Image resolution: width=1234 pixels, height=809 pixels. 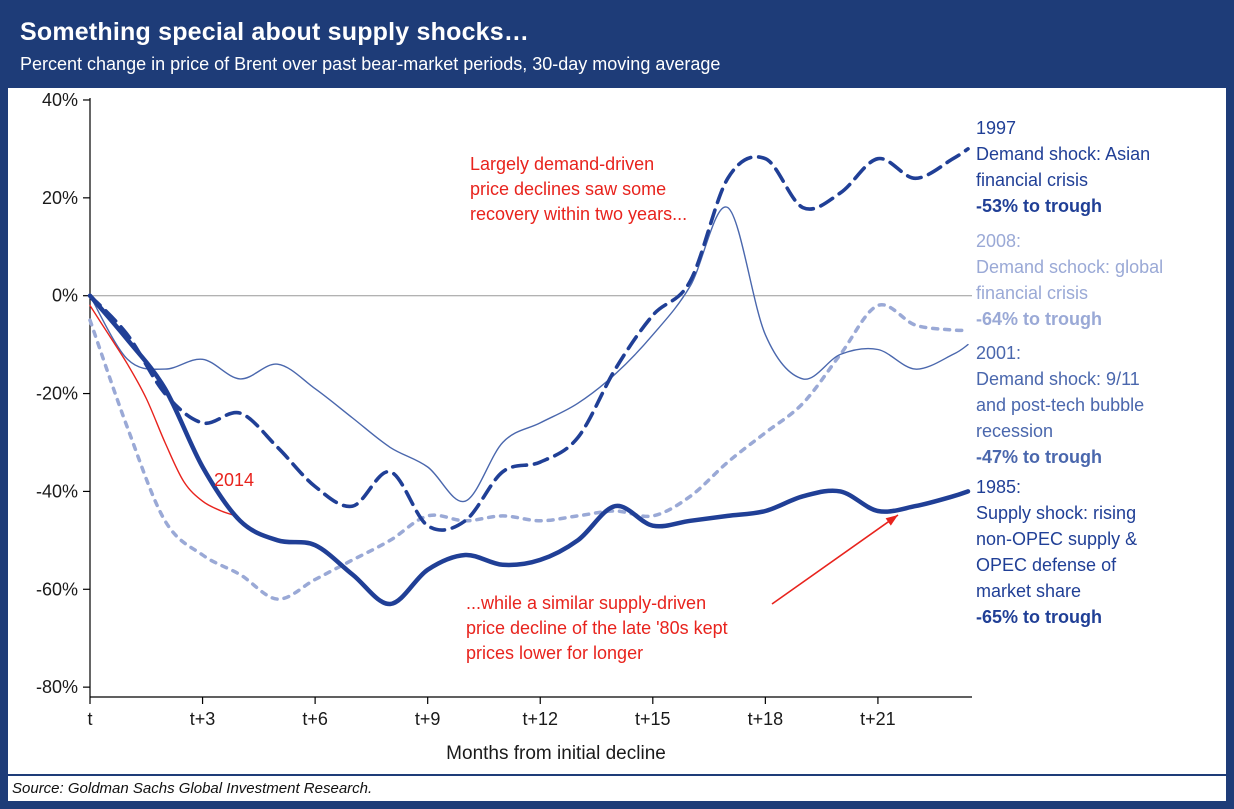 I want to click on y-tick-label: -60%, so click(x=57, y=589).